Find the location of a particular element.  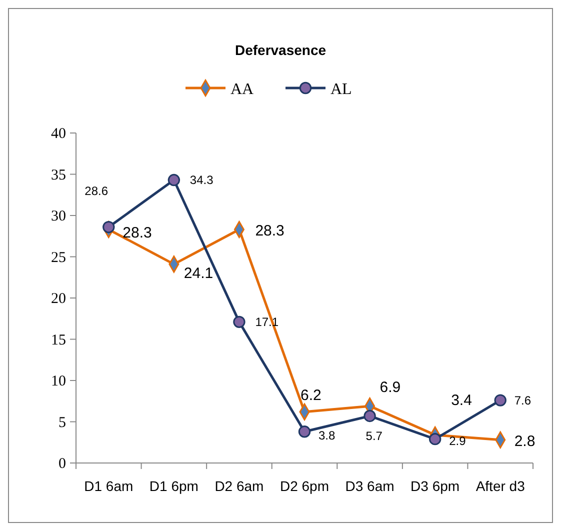

data-label: 6.2 is located at coordinates (311, 395).